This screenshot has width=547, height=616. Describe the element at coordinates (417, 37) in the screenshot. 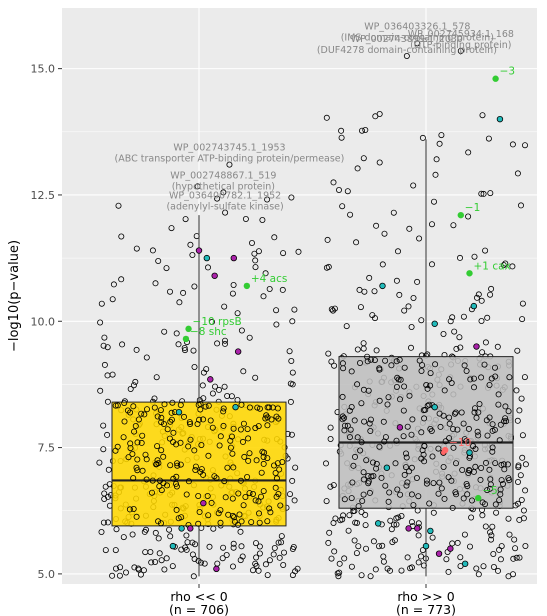

I see `gene-desc-label: (IMS domain-containing protein)` at that location.